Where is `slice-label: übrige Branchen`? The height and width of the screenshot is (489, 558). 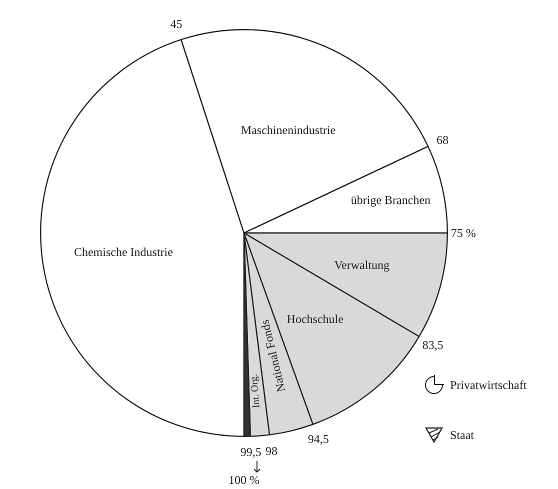 slice-label: übrige Branchen is located at coordinates (390, 200).